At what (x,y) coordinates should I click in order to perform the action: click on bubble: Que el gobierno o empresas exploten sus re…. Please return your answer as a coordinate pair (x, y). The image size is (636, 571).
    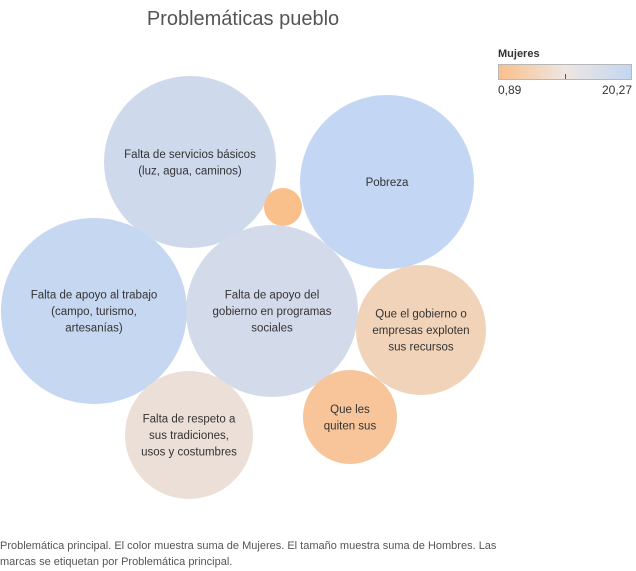
    Looking at the image, I should click on (421, 330).